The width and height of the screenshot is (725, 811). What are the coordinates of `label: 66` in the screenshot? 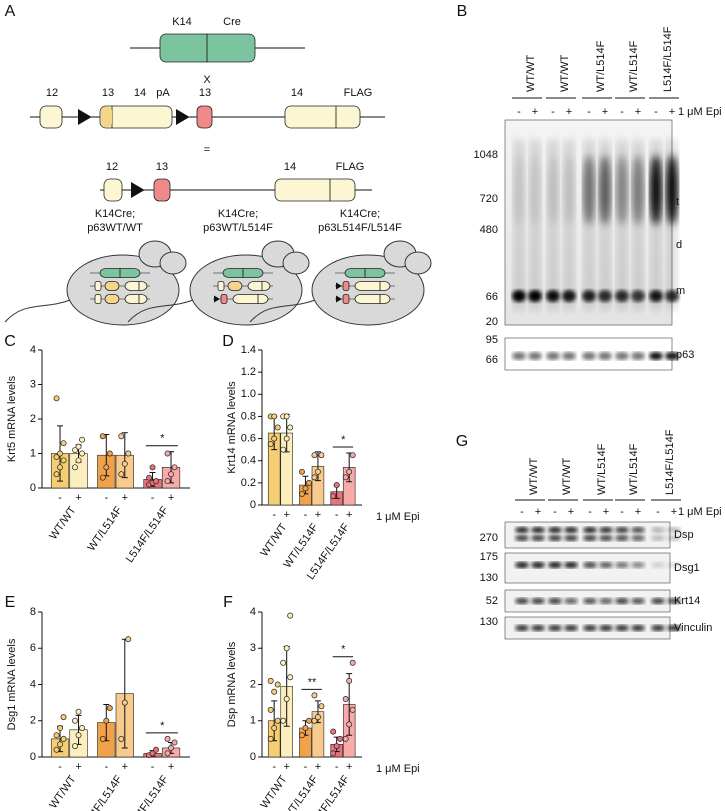 It's located at (492, 297).